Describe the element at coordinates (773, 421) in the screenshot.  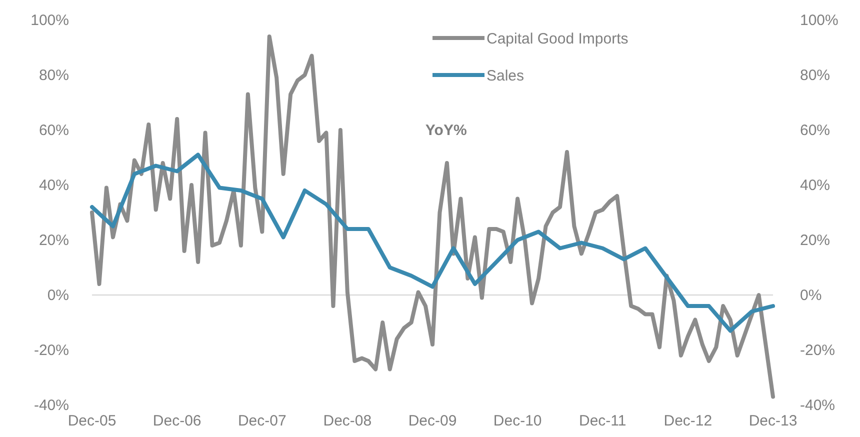
I see `x-tick-label: Dec-13` at that location.